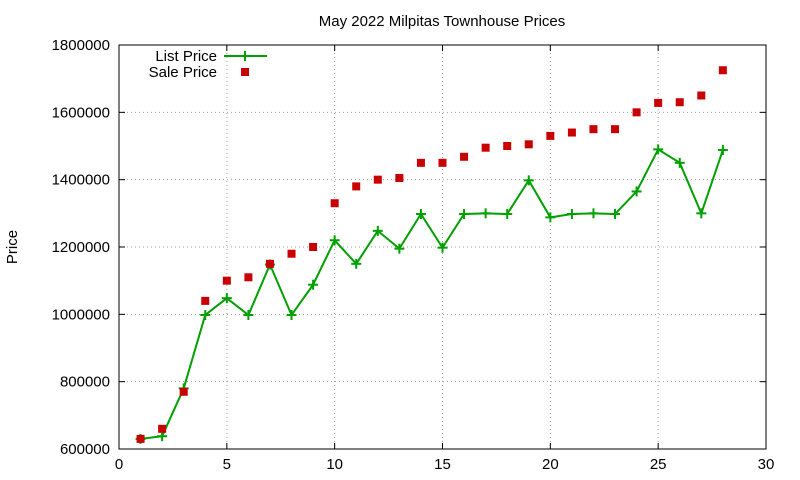 The image size is (800, 480). What do you see at coordinates (85, 382) in the screenshot?
I see `y-tick-label: 800000` at bounding box center [85, 382].